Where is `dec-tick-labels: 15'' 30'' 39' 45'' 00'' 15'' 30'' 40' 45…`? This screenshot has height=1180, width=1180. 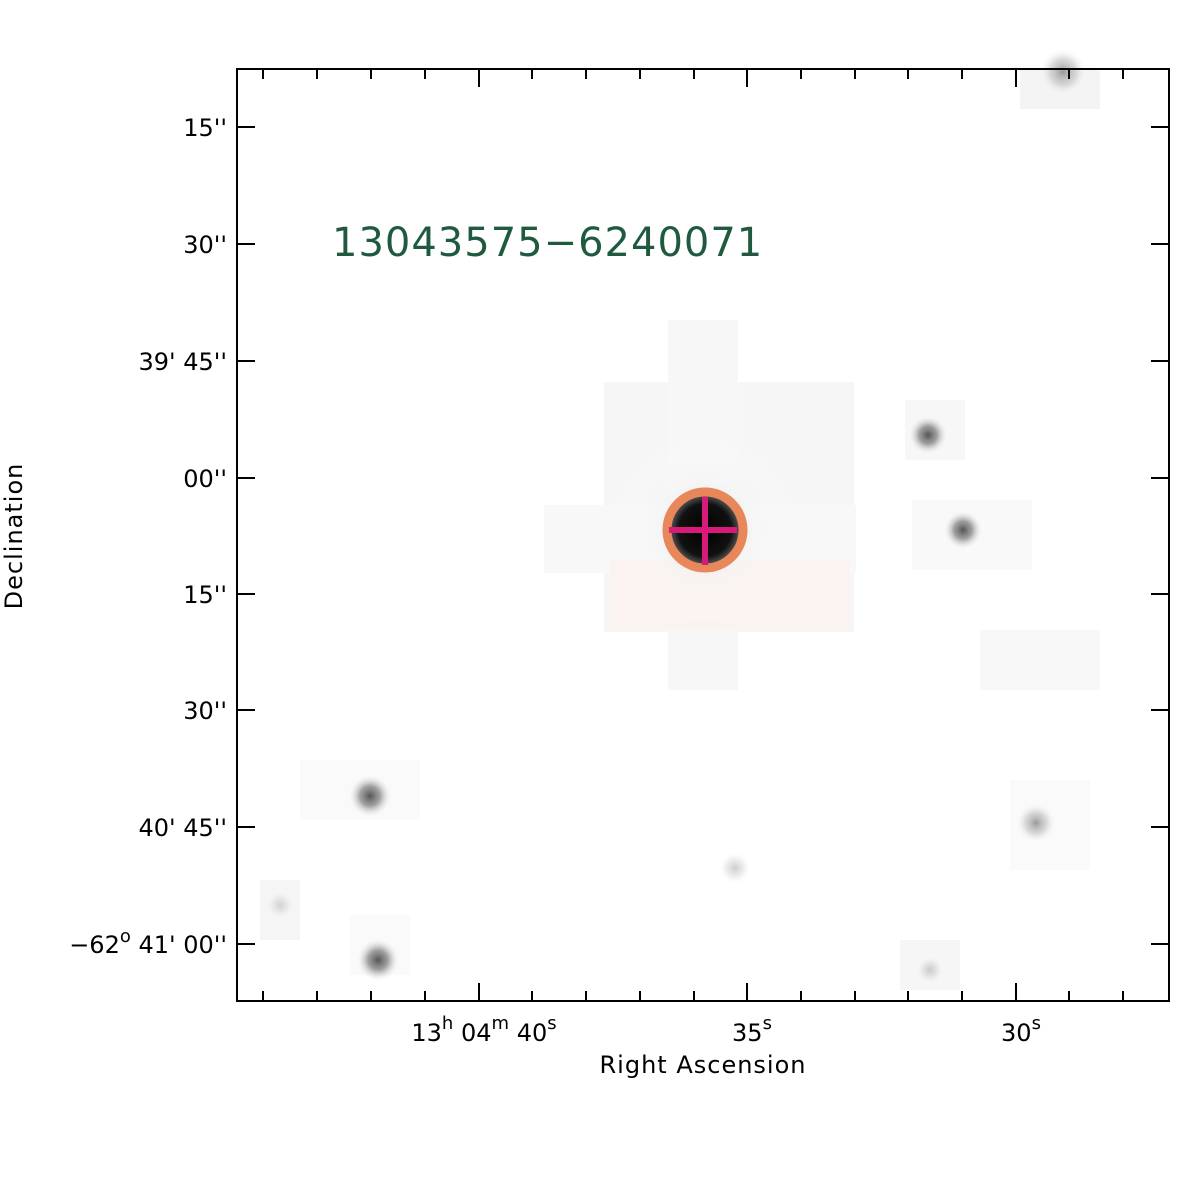 dec-tick-labels: 15'' 30'' 39' 45'' 00'' 15'' 30'' 40' 45… is located at coordinates (148, 536).